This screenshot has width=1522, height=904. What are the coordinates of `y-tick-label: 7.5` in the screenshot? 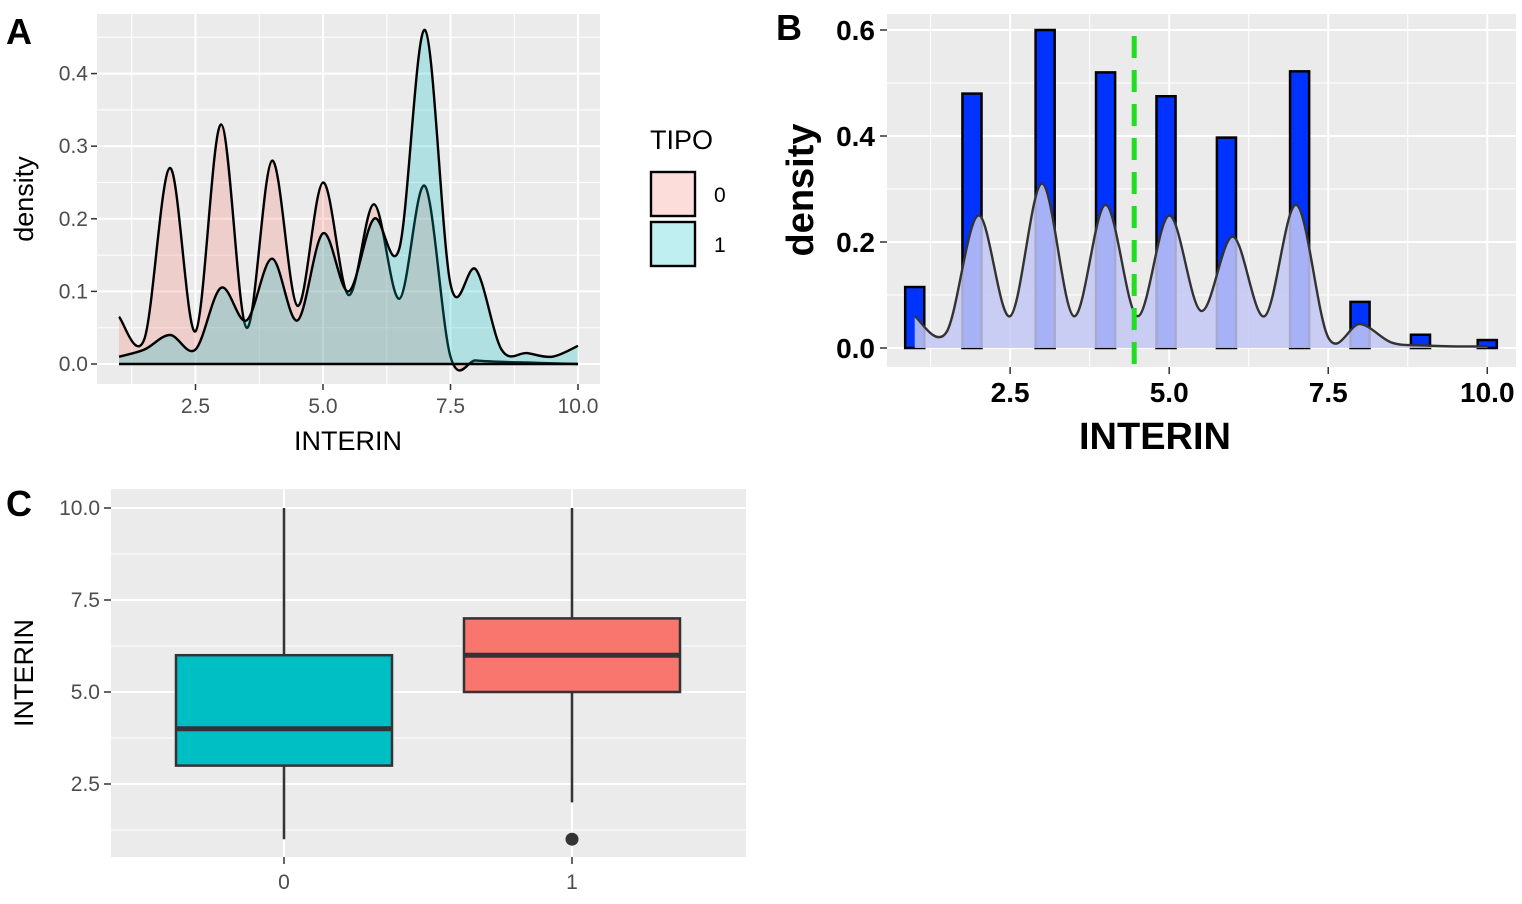 It's located at (85, 600).